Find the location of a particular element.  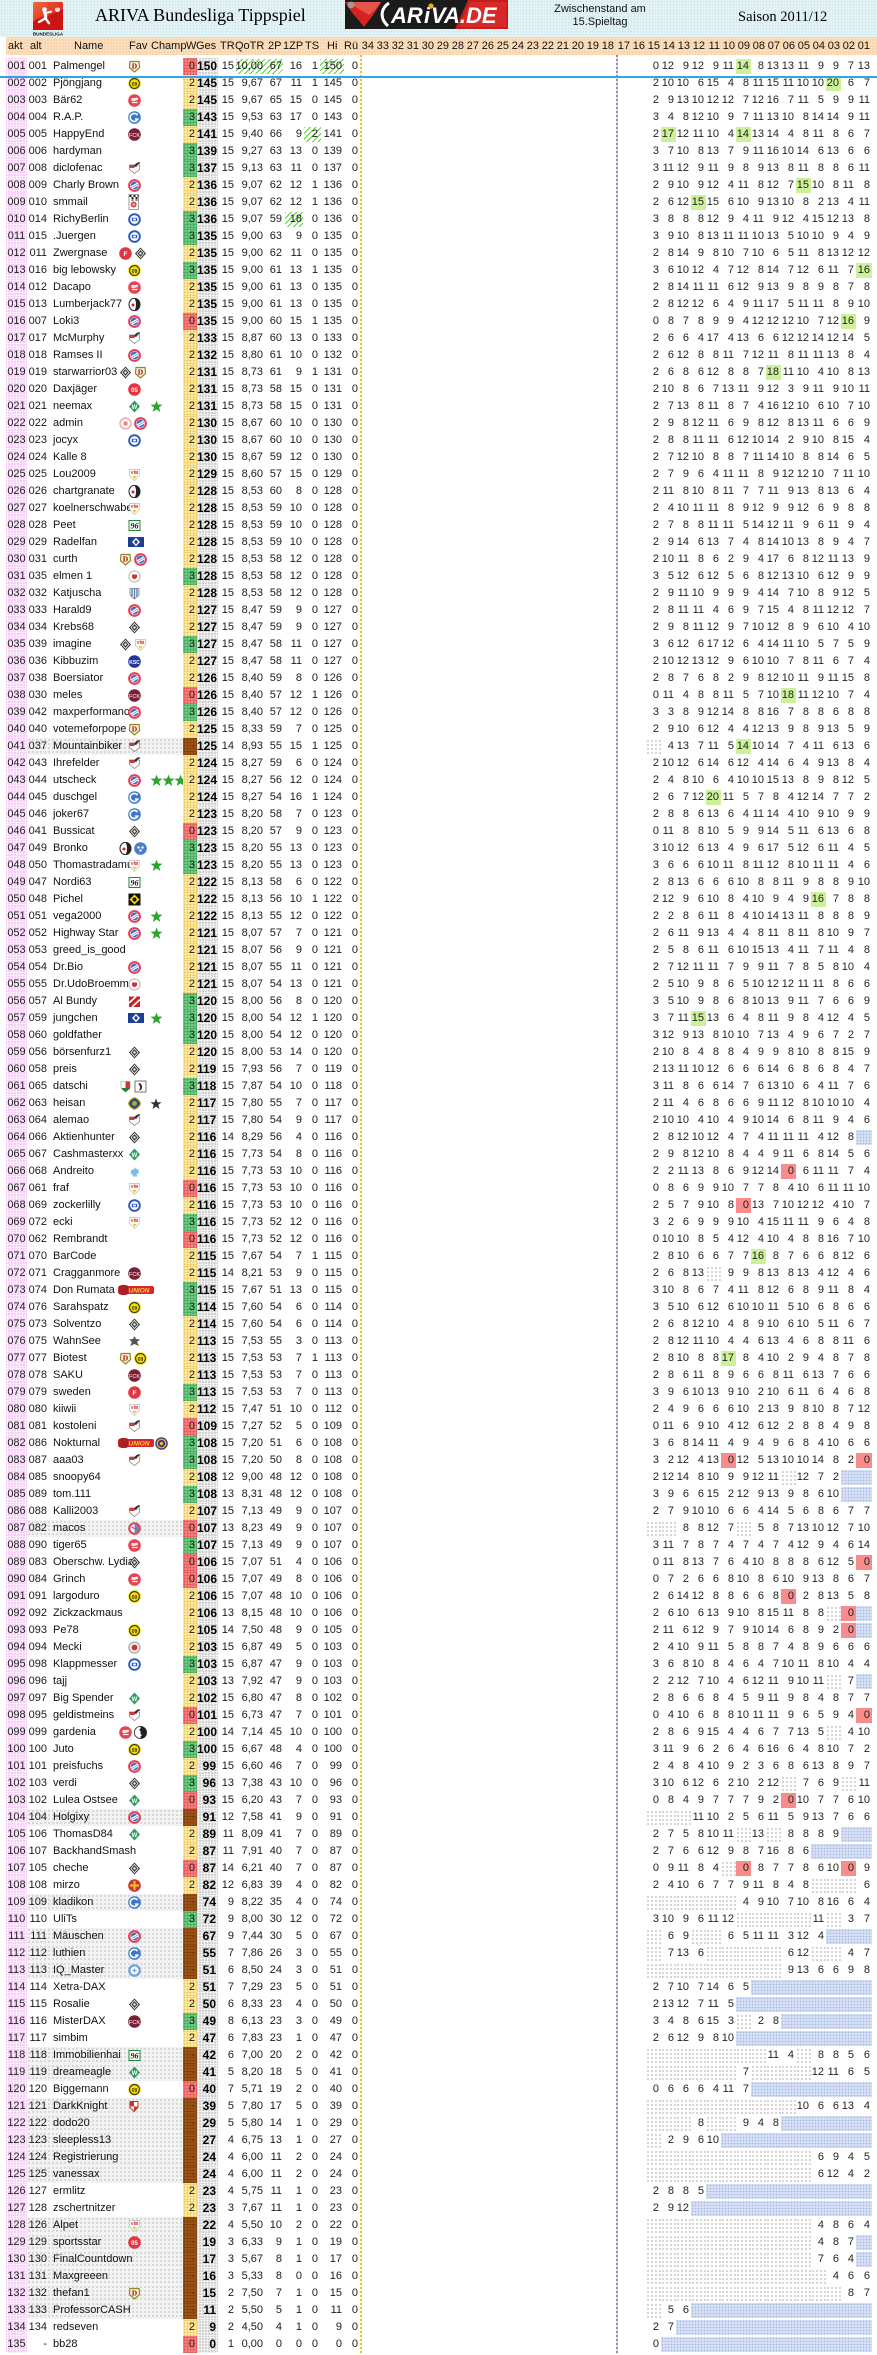

svg-text: BUNDESLIGA is located at coordinates (48, 34).